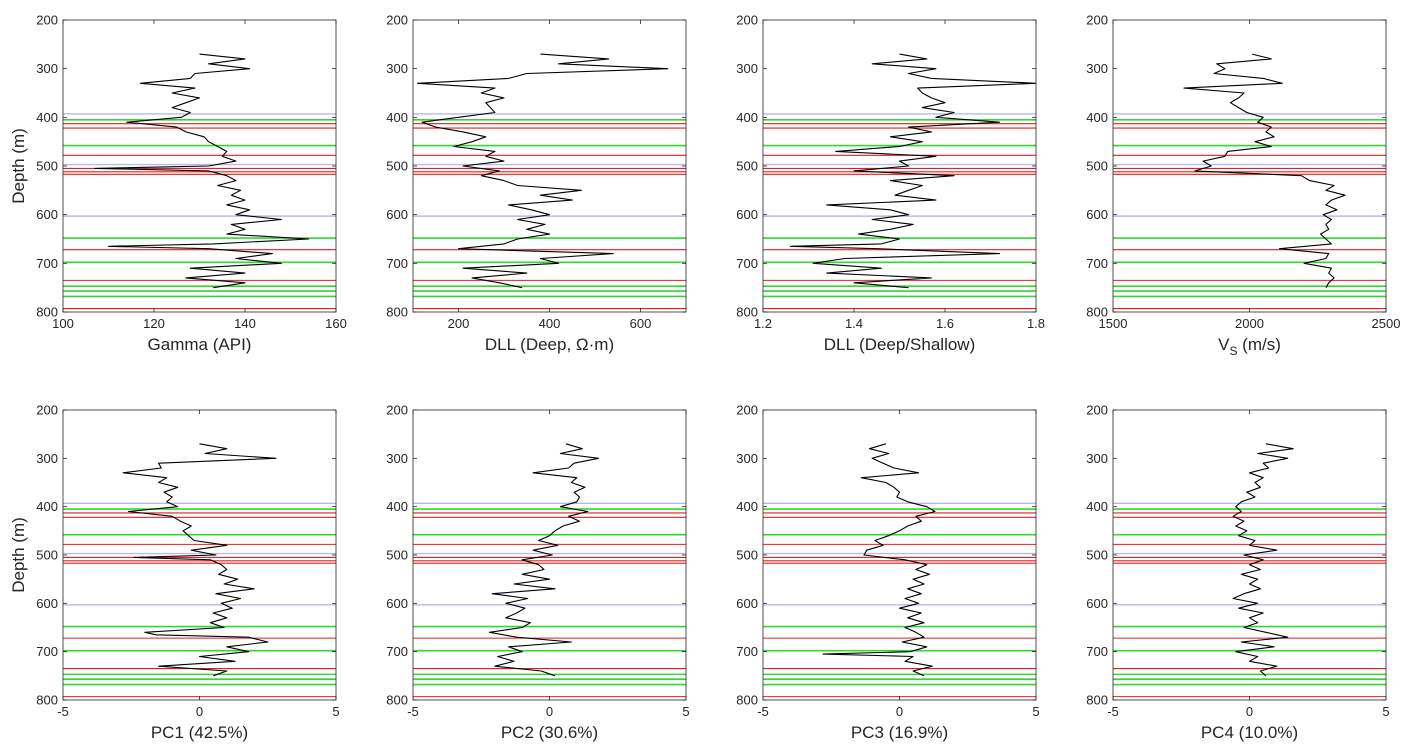 This screenshot has height=752, width=1407. What do you see at coordinates (1036, 323) in the screenshot?
I see `x-tick-label: 1.8` at bounding box center [1036, 323].